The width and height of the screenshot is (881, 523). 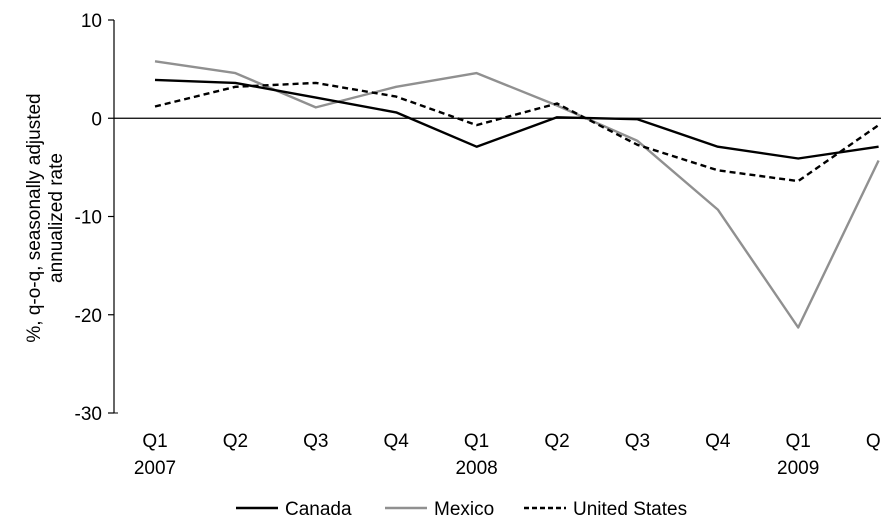 I want to click on y-tick-label: -10, so click(x=88, y=218).